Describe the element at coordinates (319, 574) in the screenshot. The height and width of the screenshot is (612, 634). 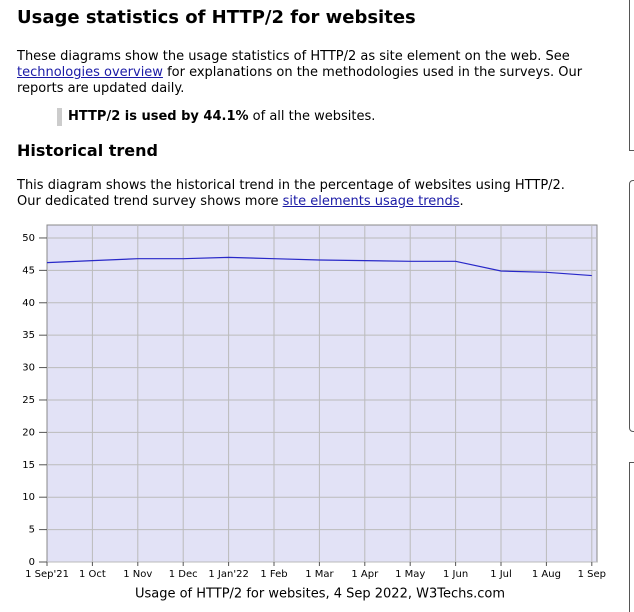
I see `x-tick-label: 1 Mar` at that location.